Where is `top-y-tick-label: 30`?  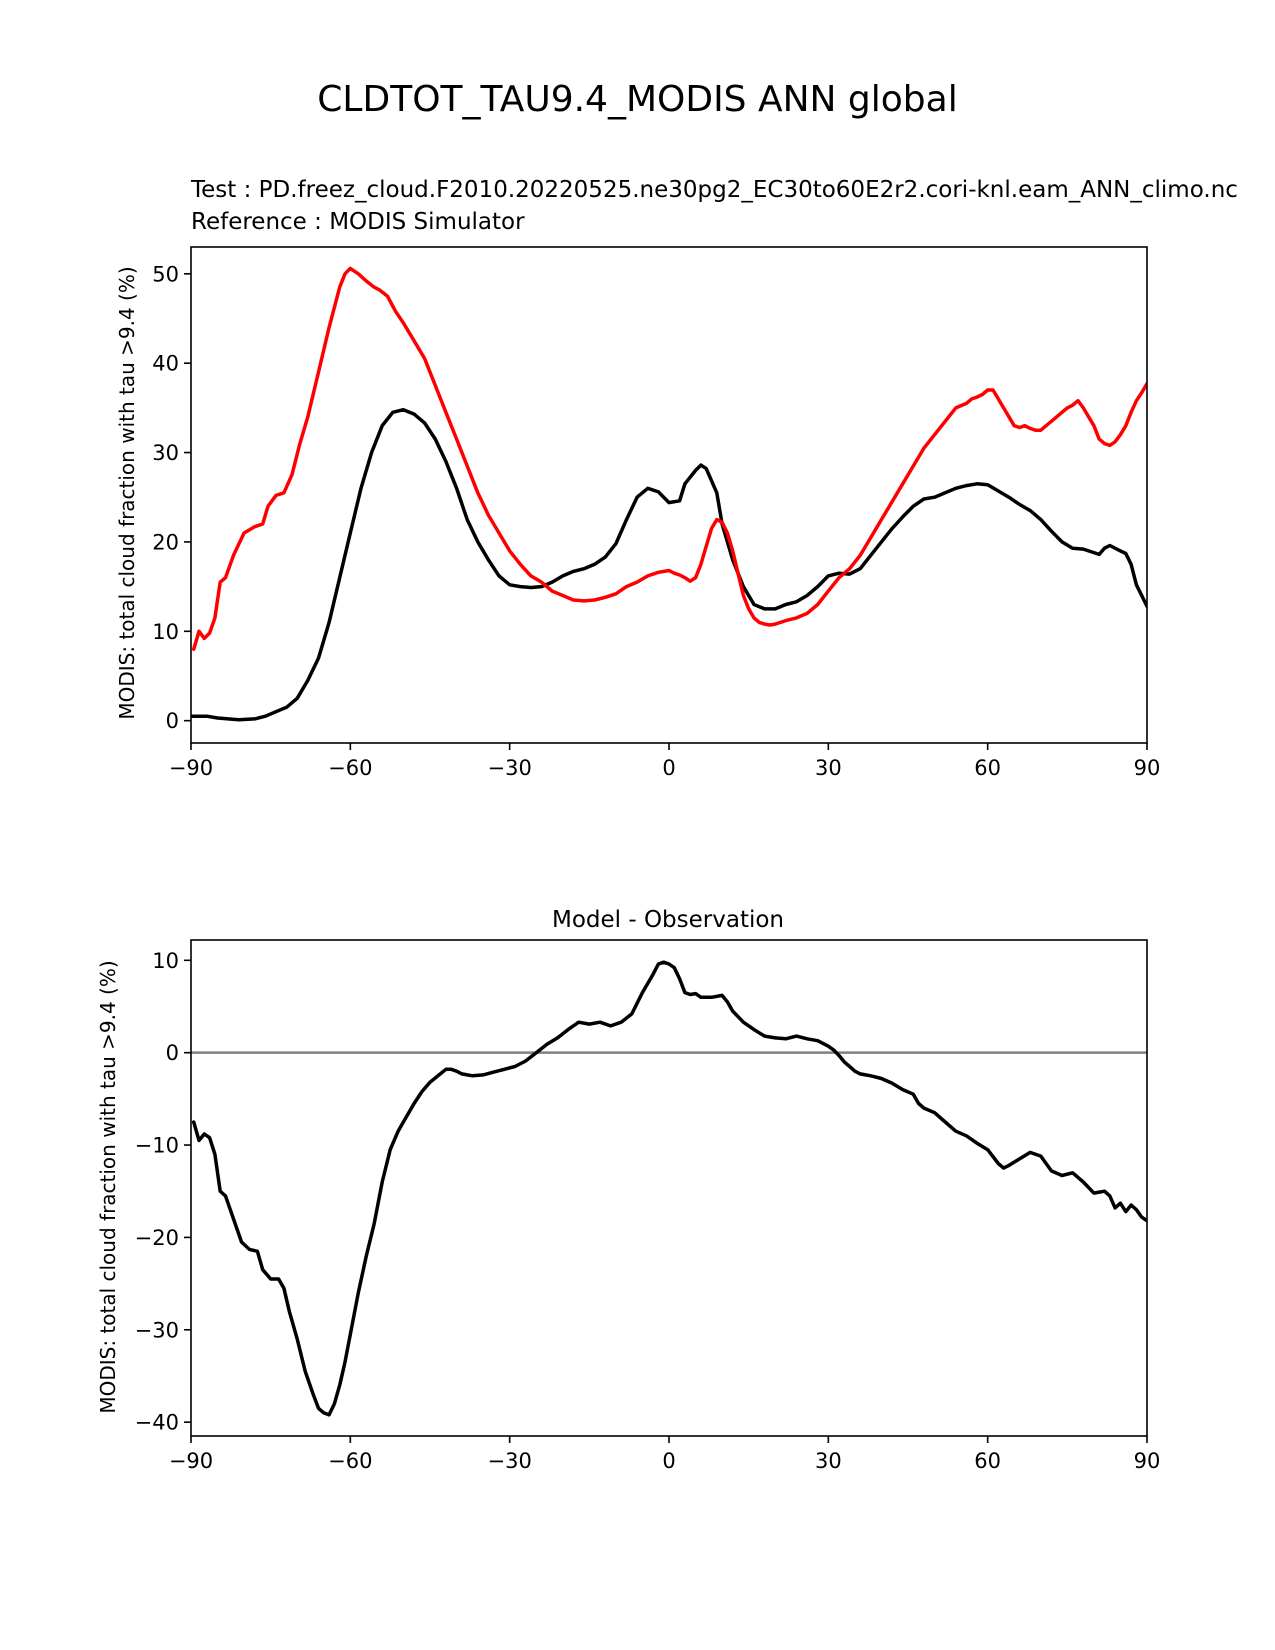 top-y-tick-label: 30 is located at coordinates (165, 453).